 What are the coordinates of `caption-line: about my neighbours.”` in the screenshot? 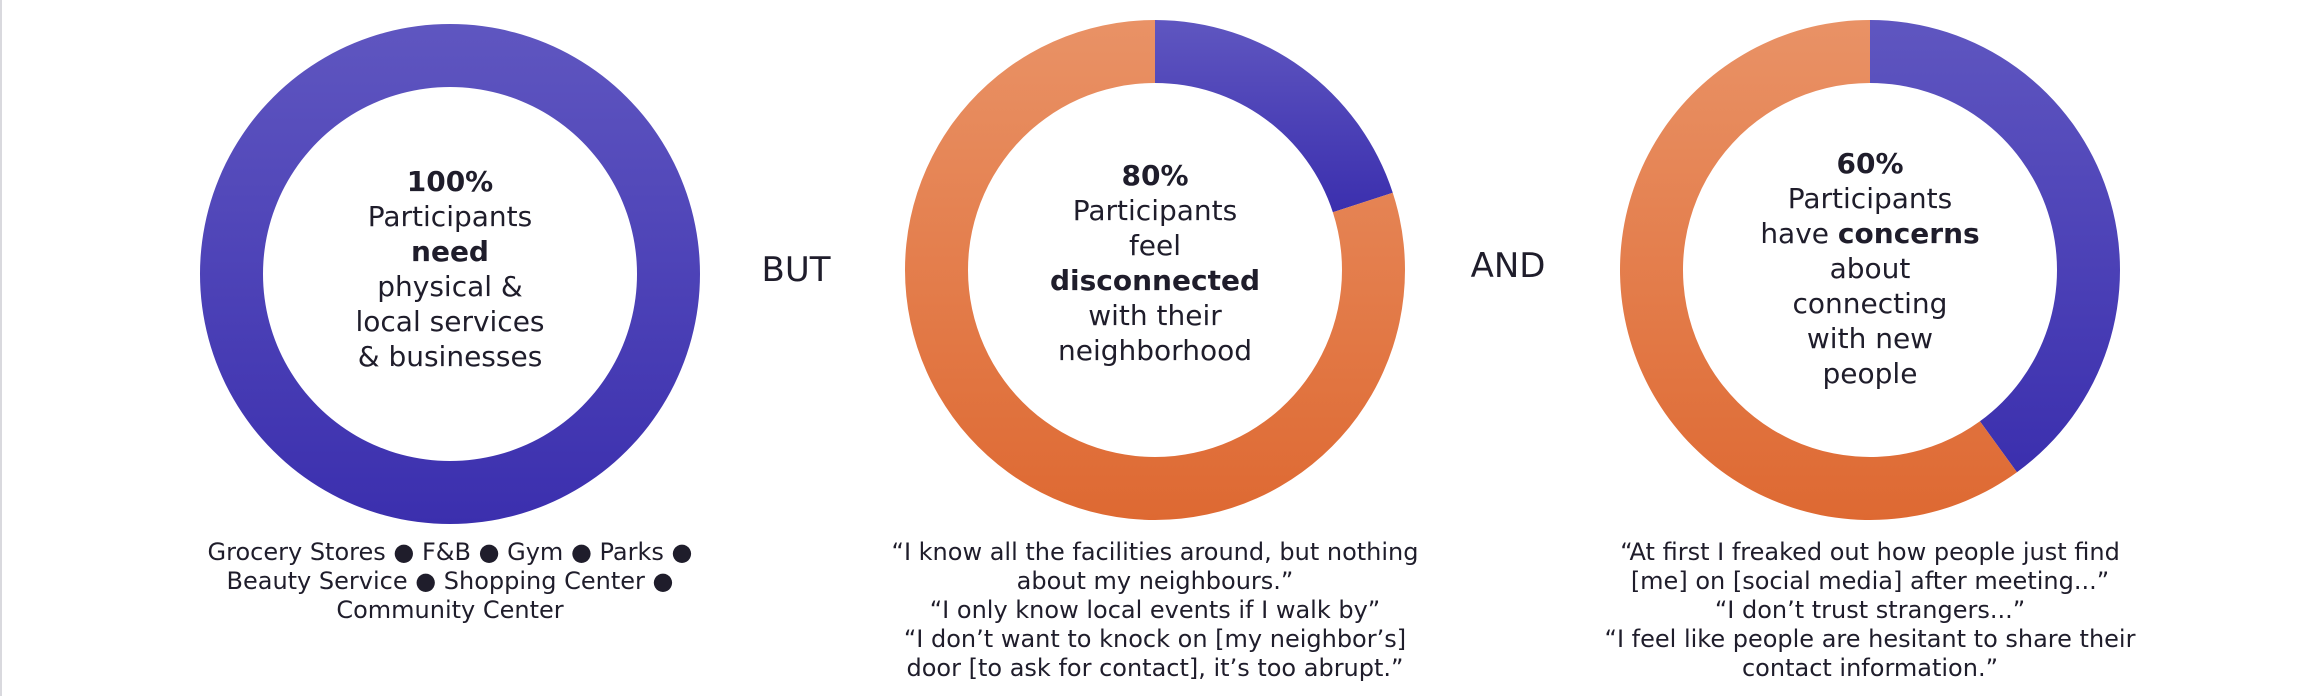 It's located at (1155, 581).